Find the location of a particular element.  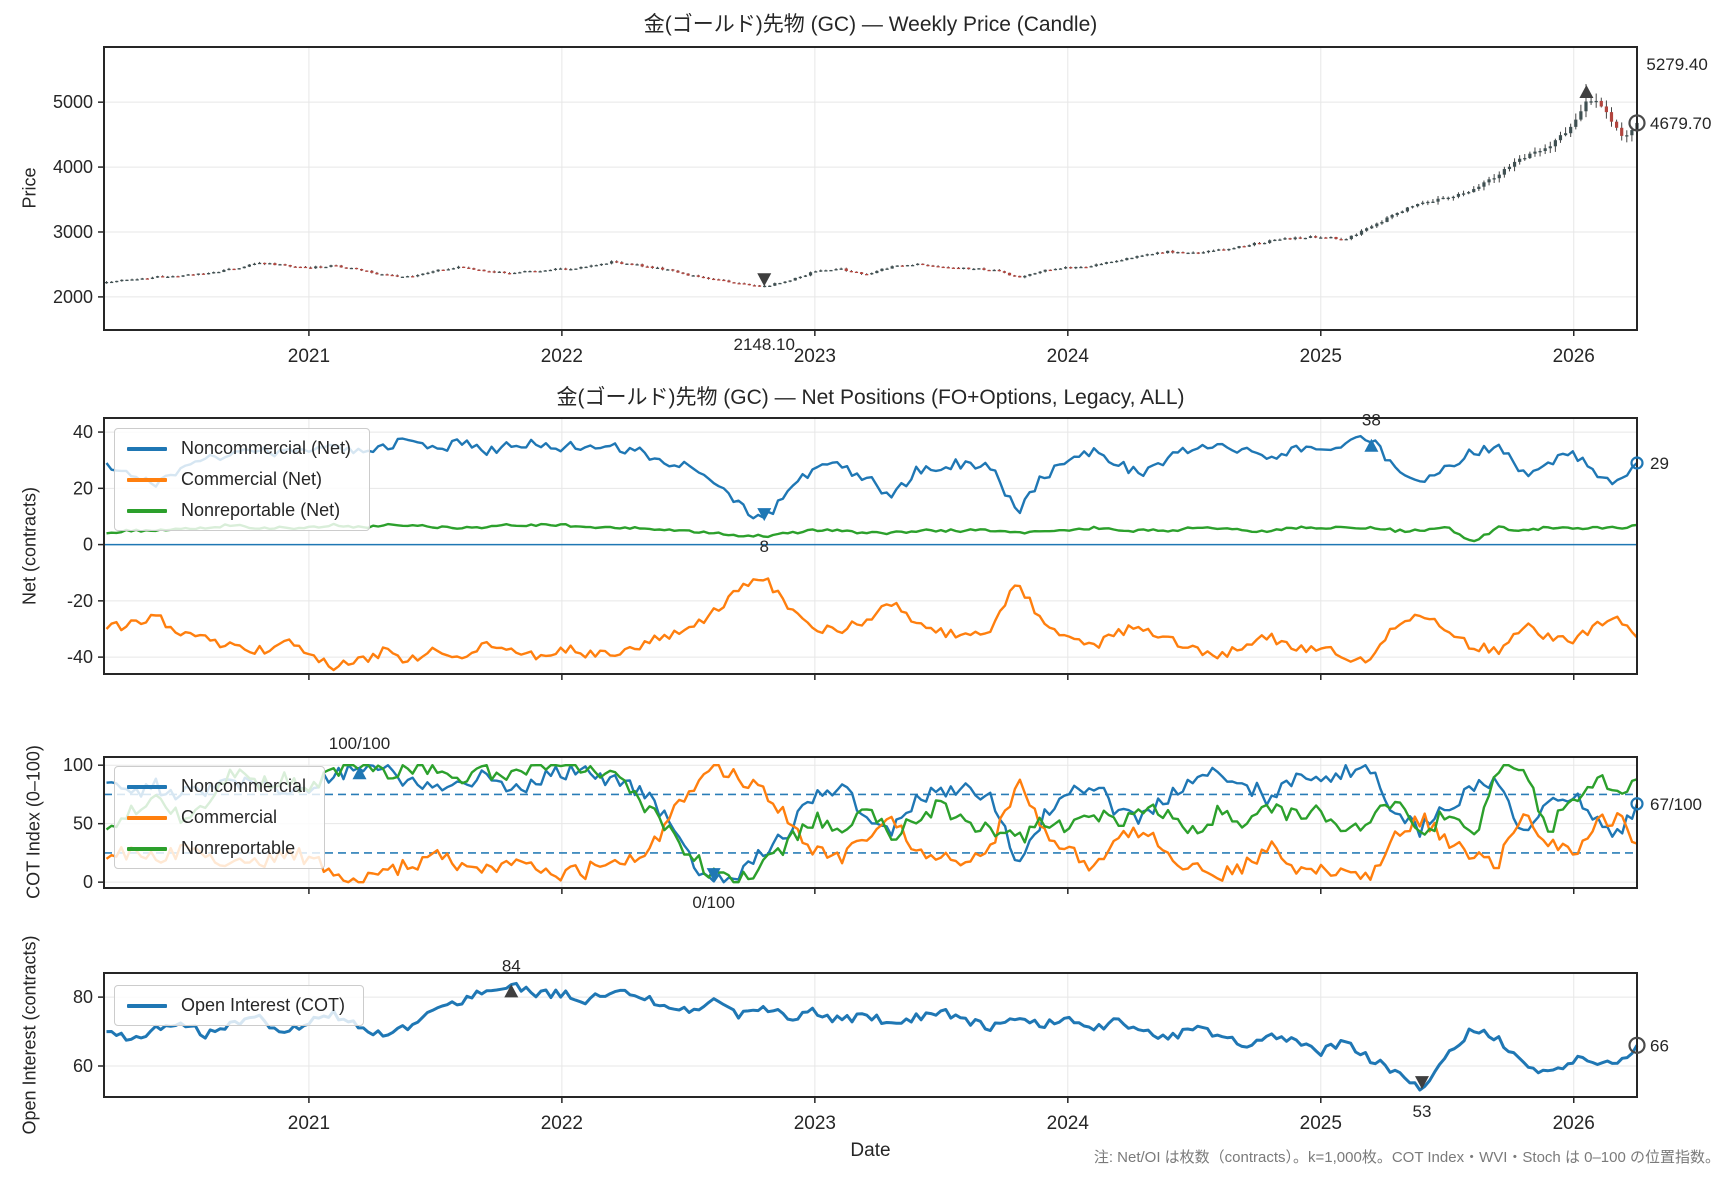

legend-item-nonreportable: Nonreportable is located at coordinates (216, 848).